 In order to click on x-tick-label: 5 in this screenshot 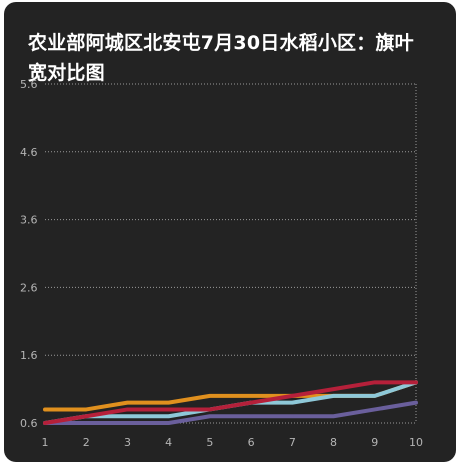, I will do `click(209, 442)`.